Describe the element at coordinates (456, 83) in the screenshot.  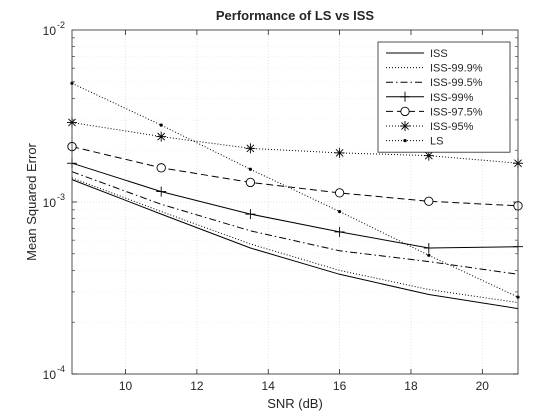
I see `legend-label: ISS-99.5%` at that location.